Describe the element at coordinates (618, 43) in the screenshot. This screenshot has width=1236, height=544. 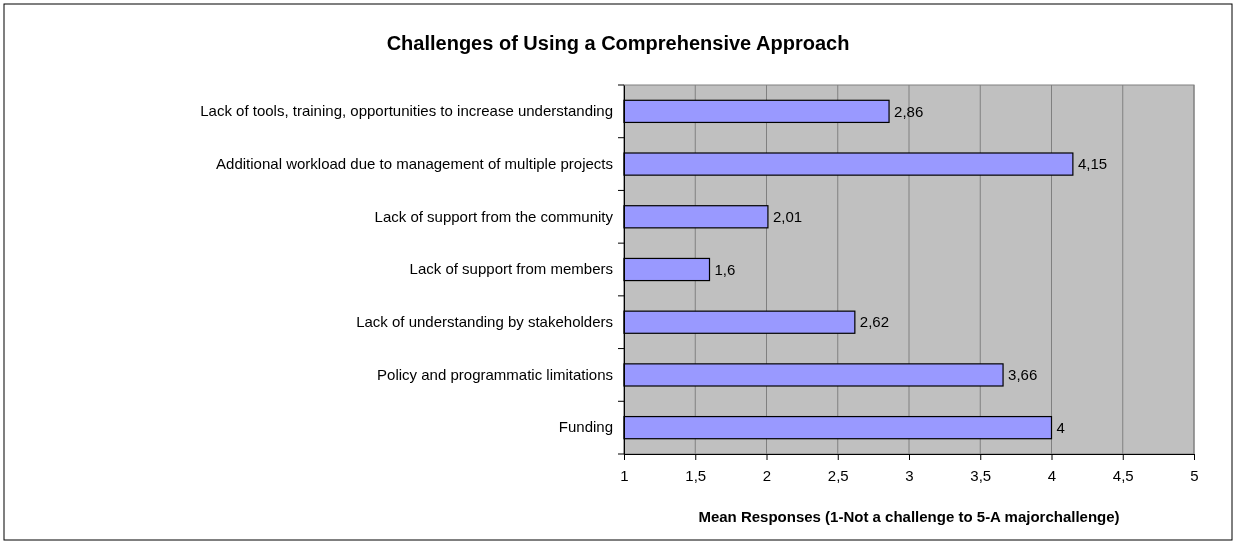
I see `chart-title: Challenges of Using a Comprehensive Approach` at that location.